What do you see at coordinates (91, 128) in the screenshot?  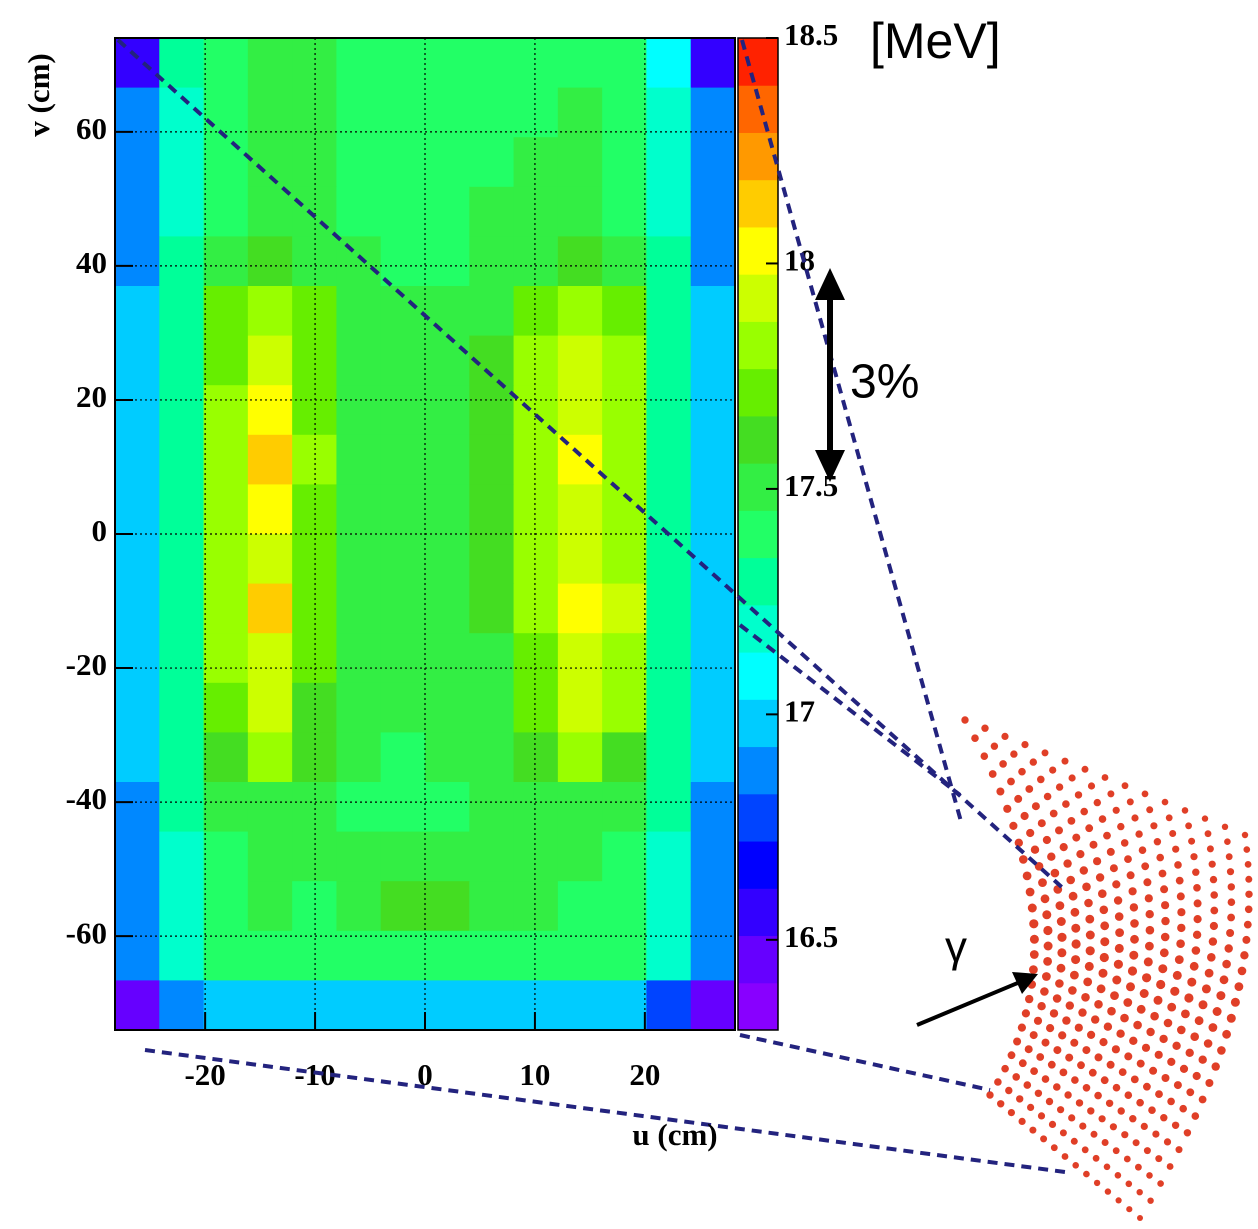 I see `y-tick-label: 60` at bounding box center [91, 128].